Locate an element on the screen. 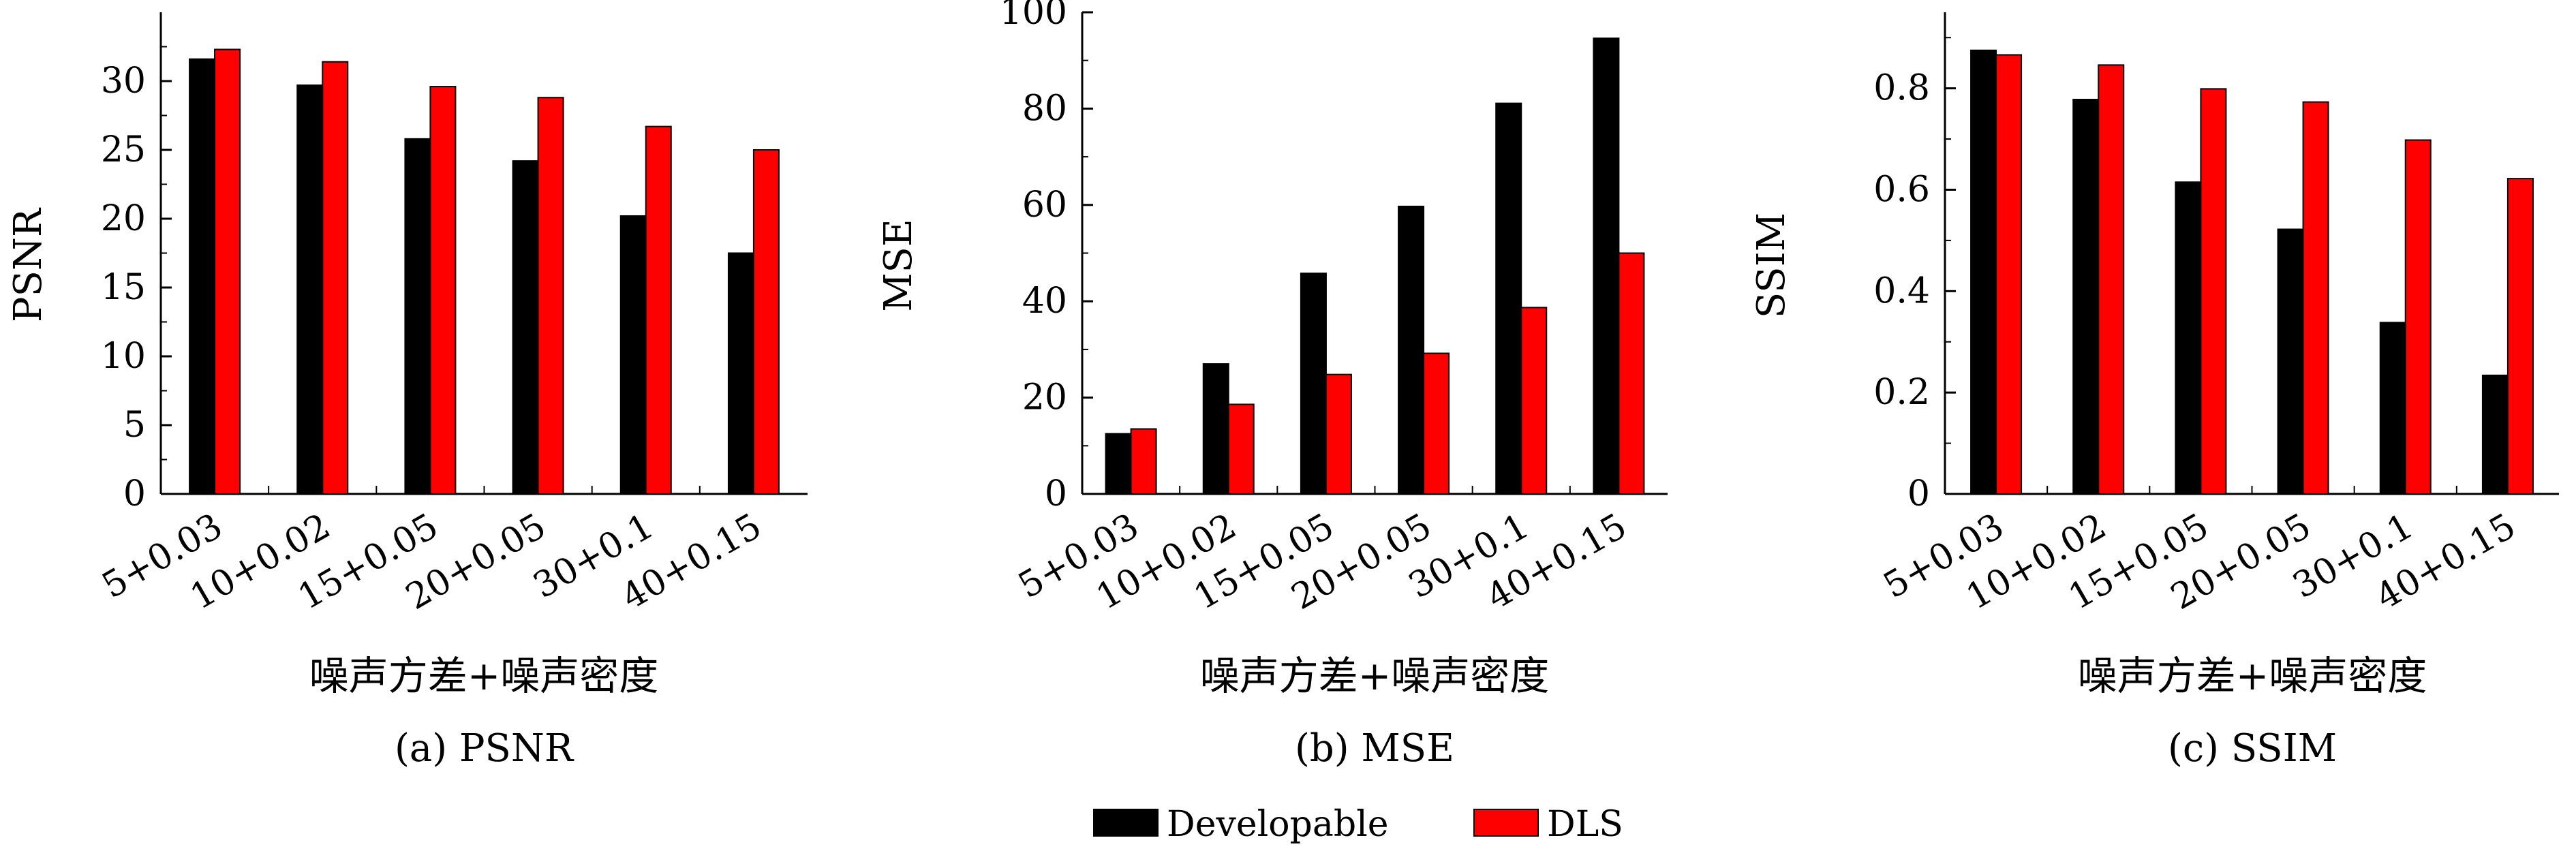  y-tick-label: 80 is located at coordinates (1044, 109).